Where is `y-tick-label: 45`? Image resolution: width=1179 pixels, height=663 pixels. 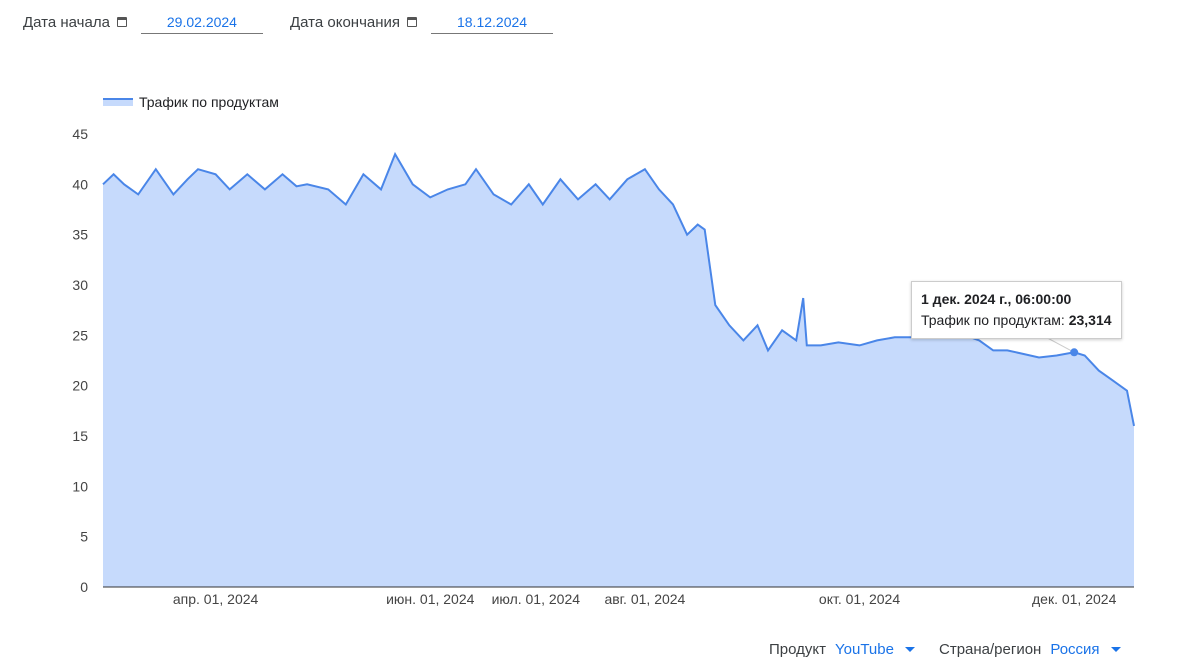 y-tick-label: 45 is located at coordinates (80, 134).